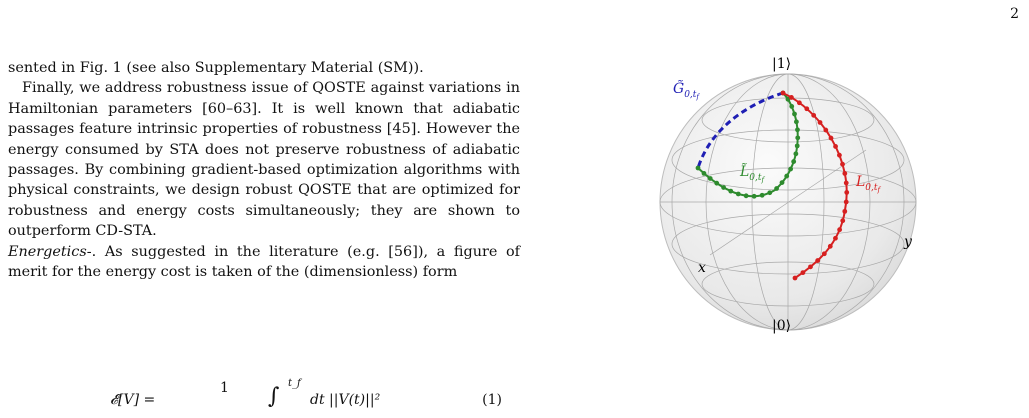  What do you see at coordinates (908, 242) in the screenshot?
I see `y-axis-label: y` at bounding box center [908, 242].